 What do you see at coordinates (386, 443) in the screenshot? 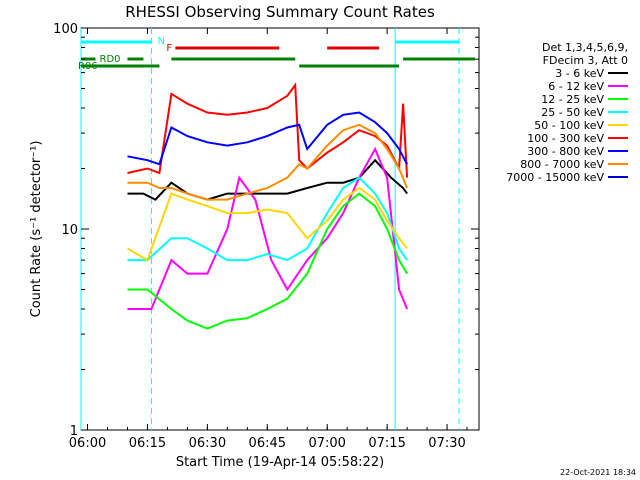
I see `x-tick-label: 07:15` at bounding box center [386, 443].